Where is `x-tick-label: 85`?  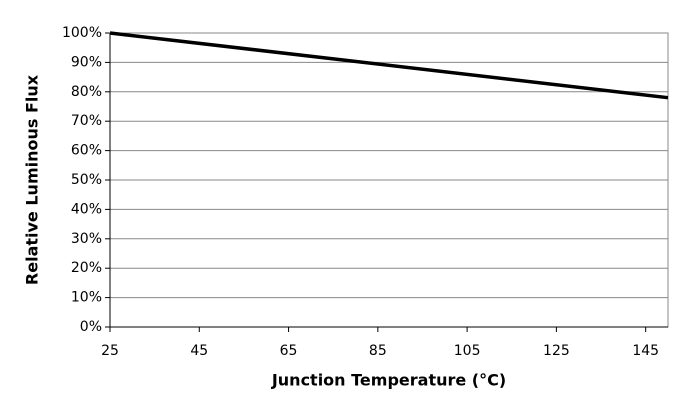 x-tick-label: 85 is located at coordinates (378, 351).